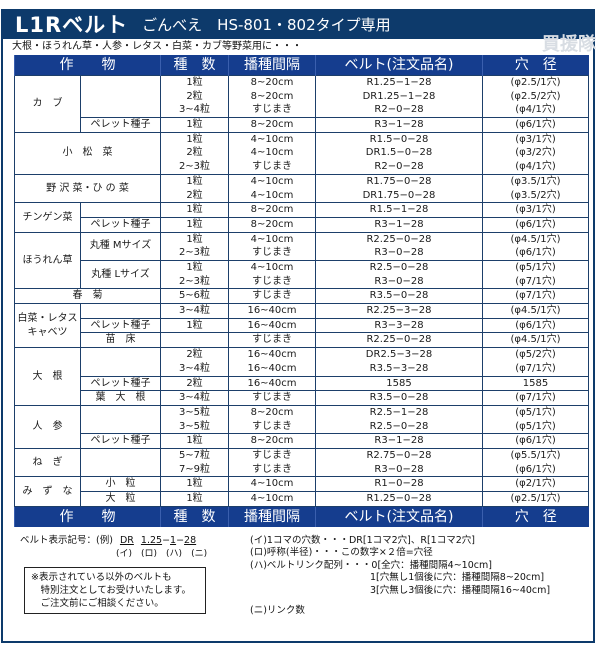  I want to click on hole-value: (φ2.5/2穴), so click(535, 96).